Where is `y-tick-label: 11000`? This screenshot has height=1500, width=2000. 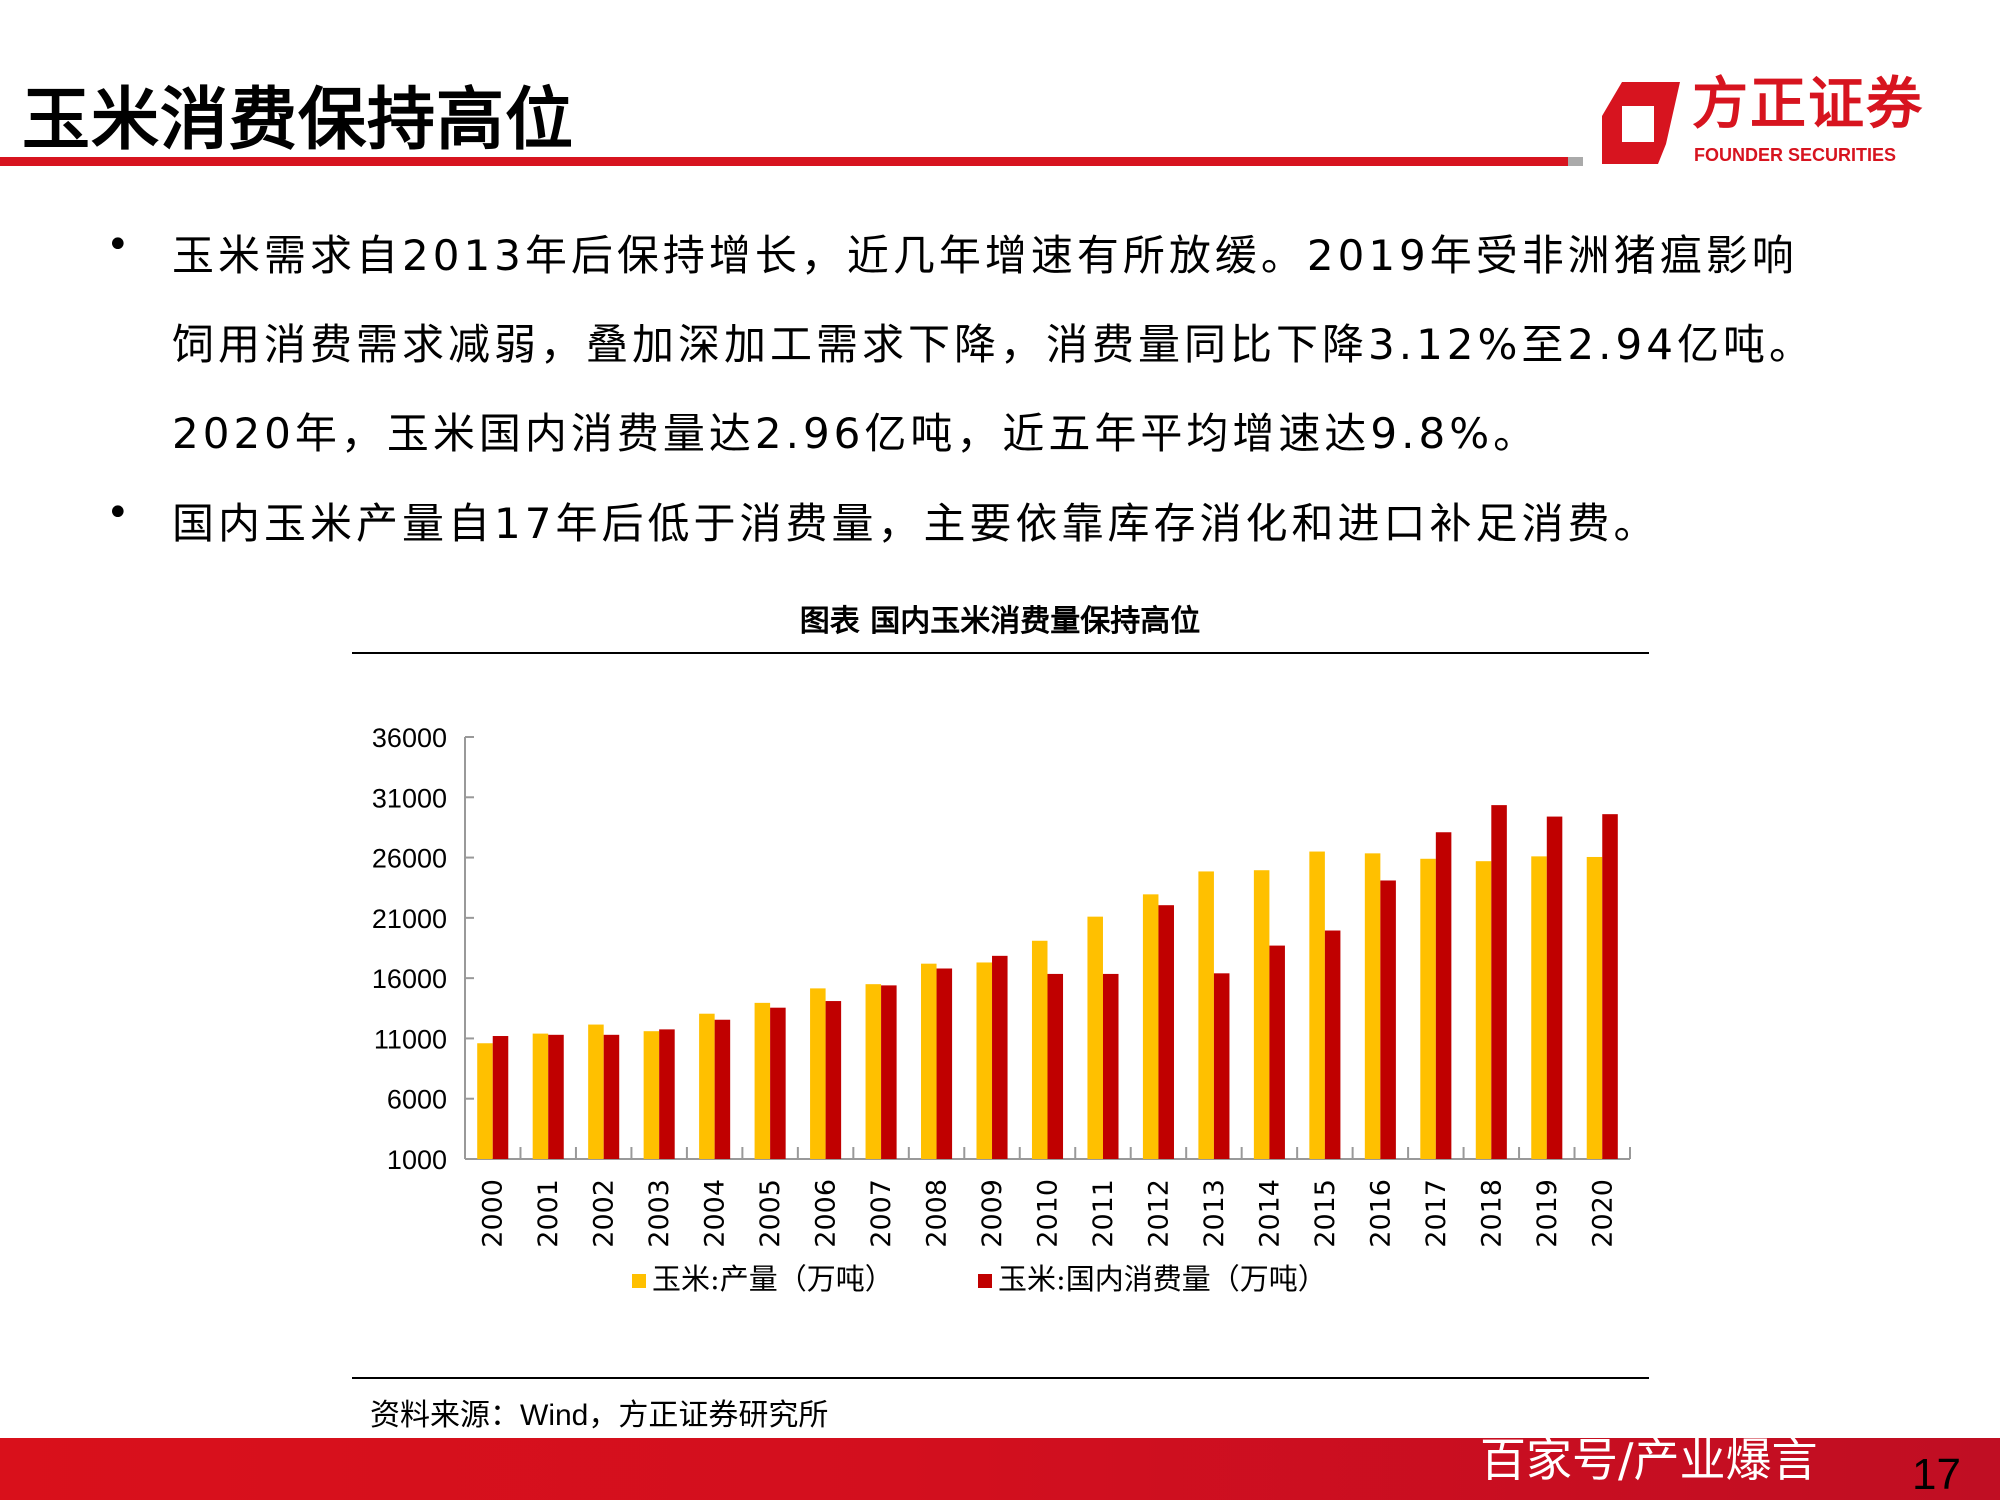 y-tick-label: 11000 is located at coordinates (410, 1039).